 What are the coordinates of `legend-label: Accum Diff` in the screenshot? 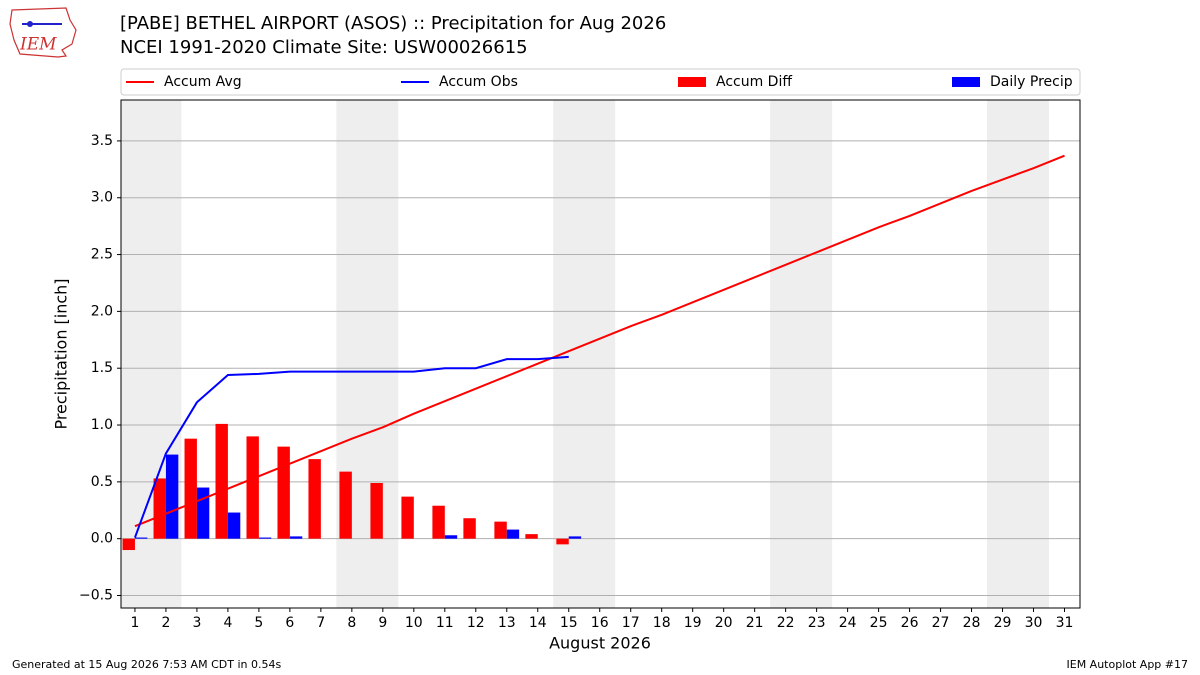 It's located at (754, 82).